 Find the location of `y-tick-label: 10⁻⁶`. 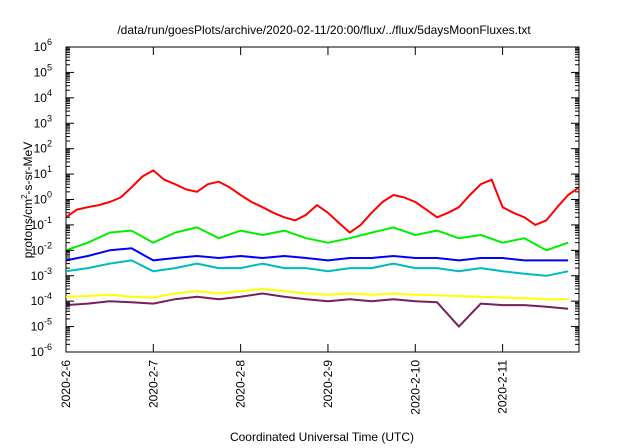

y-tick-label: 10⁻⁶ is located at coordinates (41, 350).